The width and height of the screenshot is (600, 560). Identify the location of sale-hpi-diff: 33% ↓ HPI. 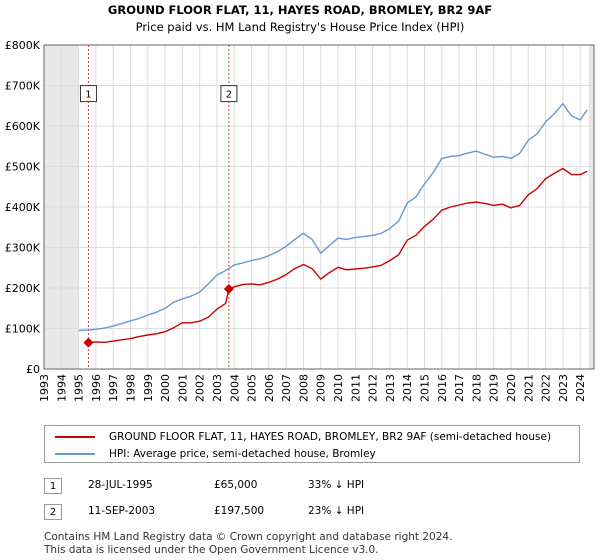
(336, 485).